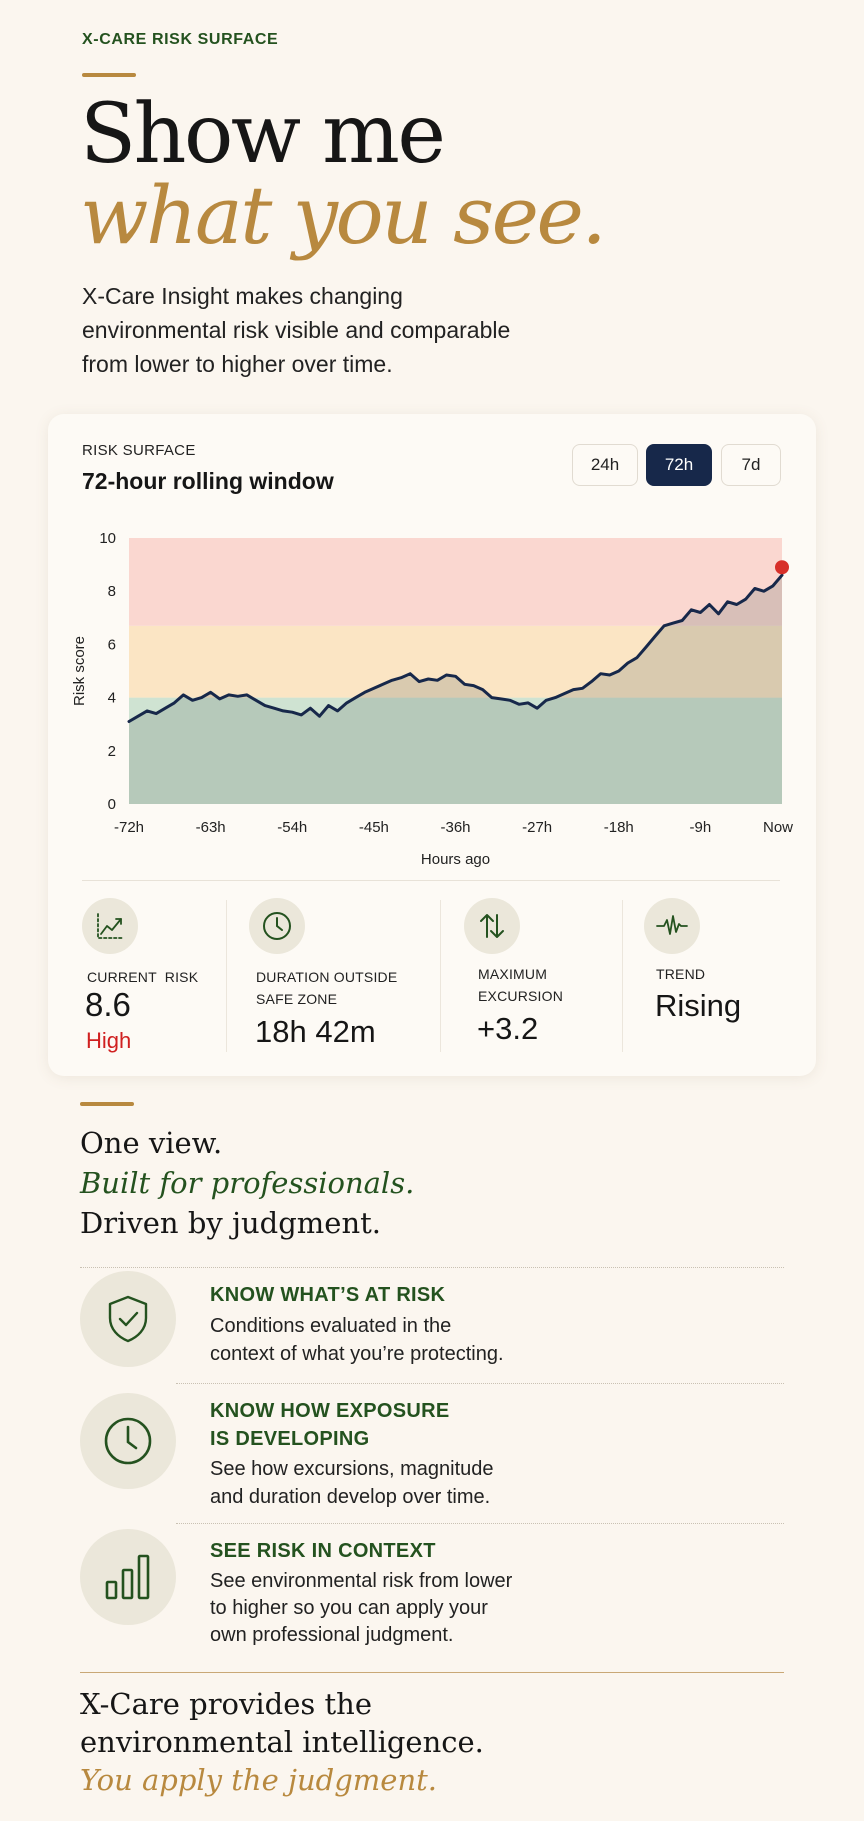 This screenshot has height=1821, width=864. Describe the element at coordinates (110, 926) in the screenshot. I see `trend-chart-icon` at that location.